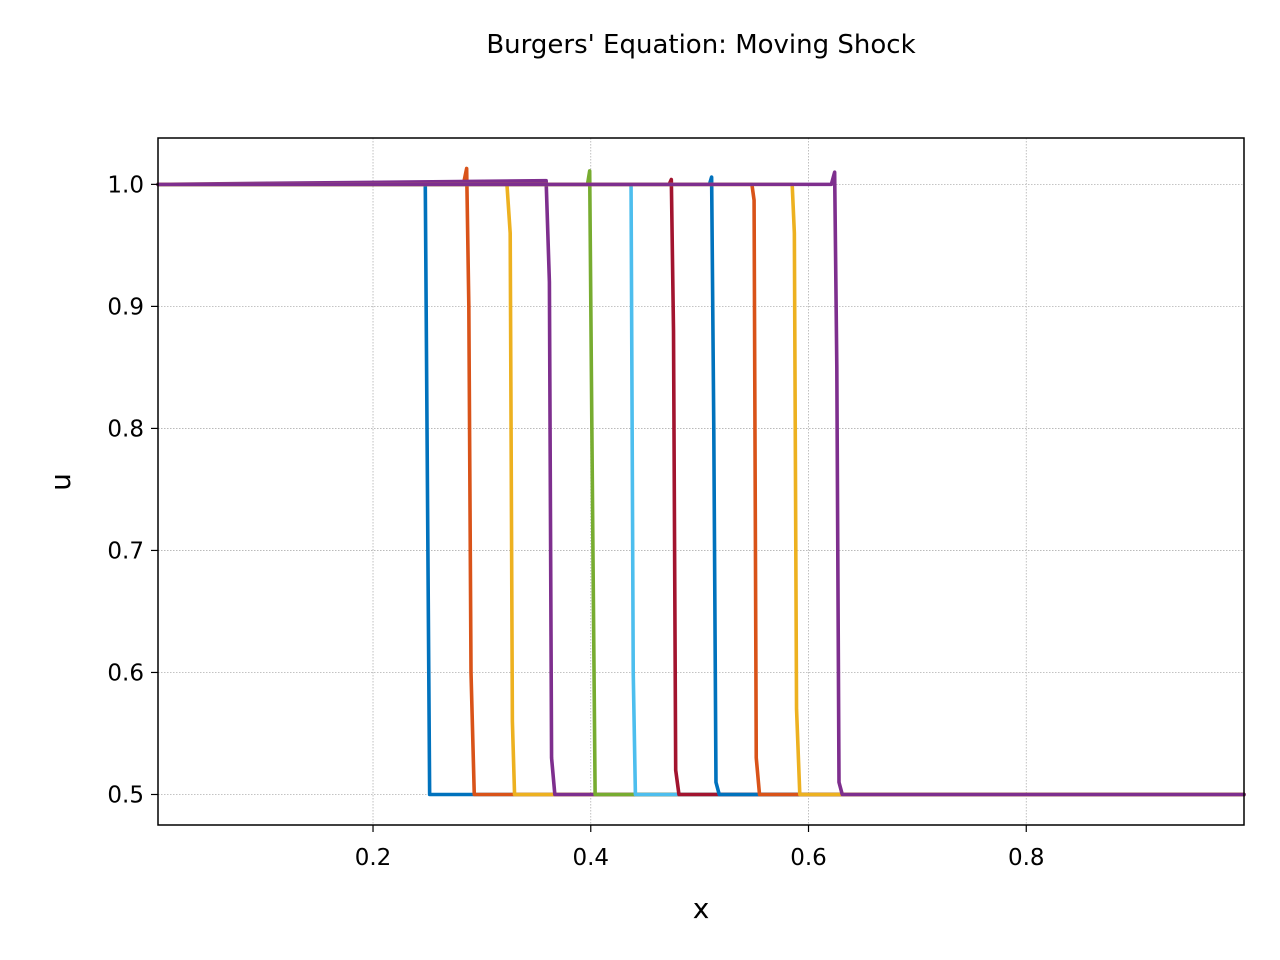 The height and width of the screenshot is (960, 1280). What do you see at coordinates (125, 551) in the screenshot?
I see `y-tick-label-2: 0.7` at bounding box center [125, 551].